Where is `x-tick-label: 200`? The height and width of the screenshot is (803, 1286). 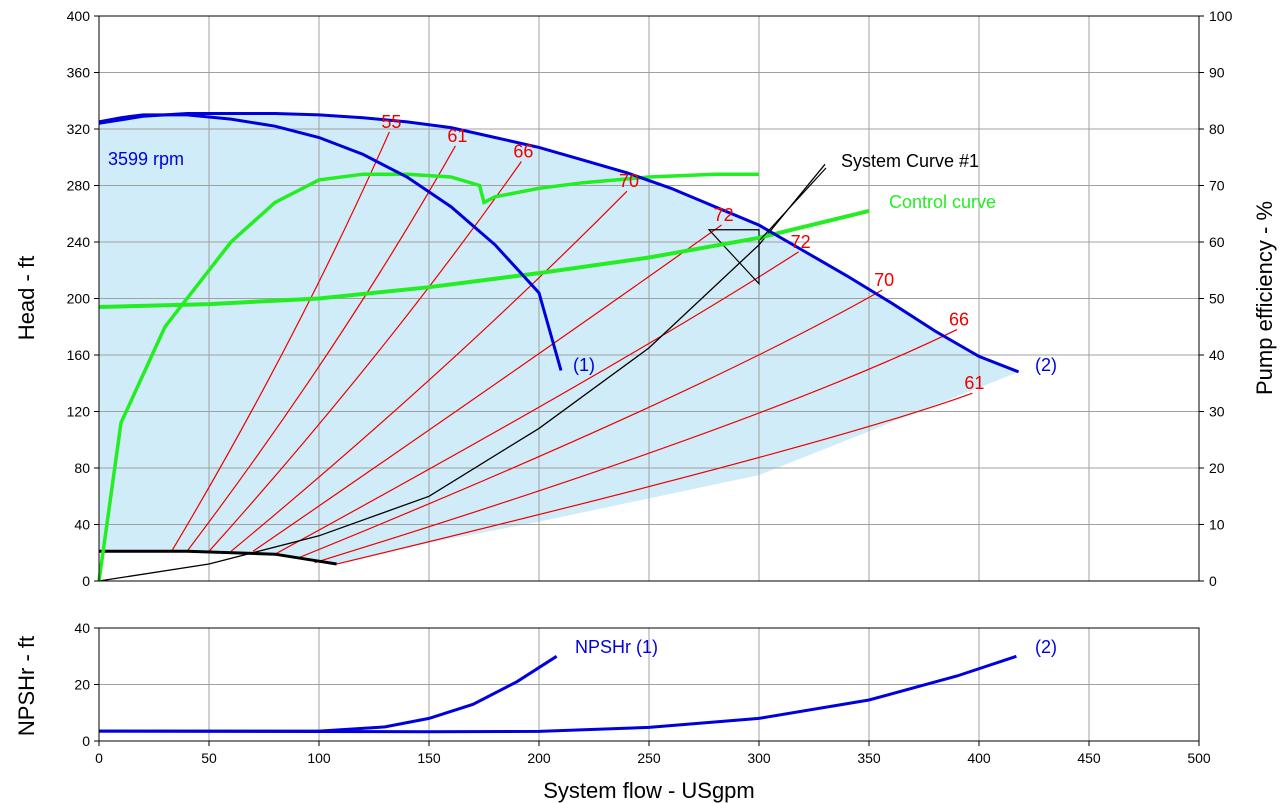 x-tick-label: 200 is located at coordinates (539, 758).